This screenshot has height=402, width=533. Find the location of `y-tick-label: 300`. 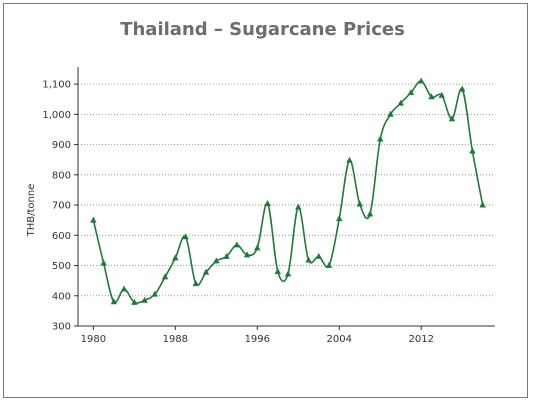

y-tick-label: 300 is located at coordinates (61, 327).